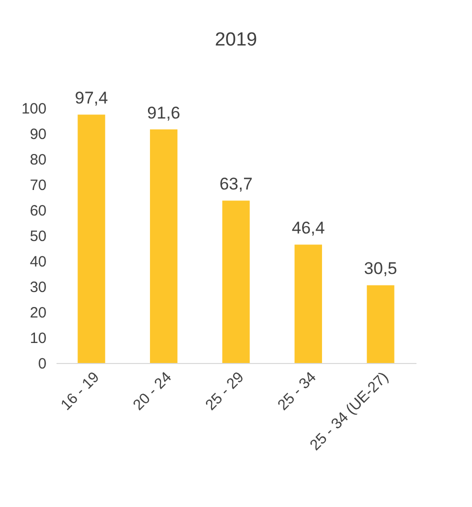 The width and height of the screenshot is (472, 507). Describe the element at coordinates (163, 112) in the screenshot. I see `data-label: 91,6` at that location.